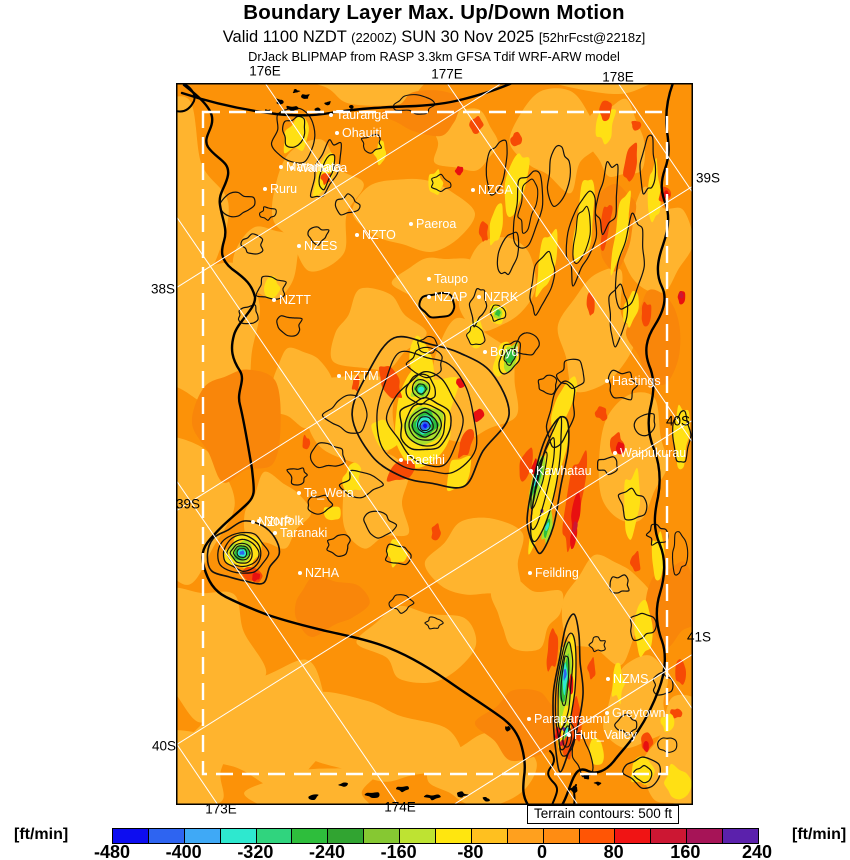 The height and width of the screenshot is (860, 850). Describe the element at coordinates (112, 851) in the screenshot. I see `color-scale-tick: -480` at that location.